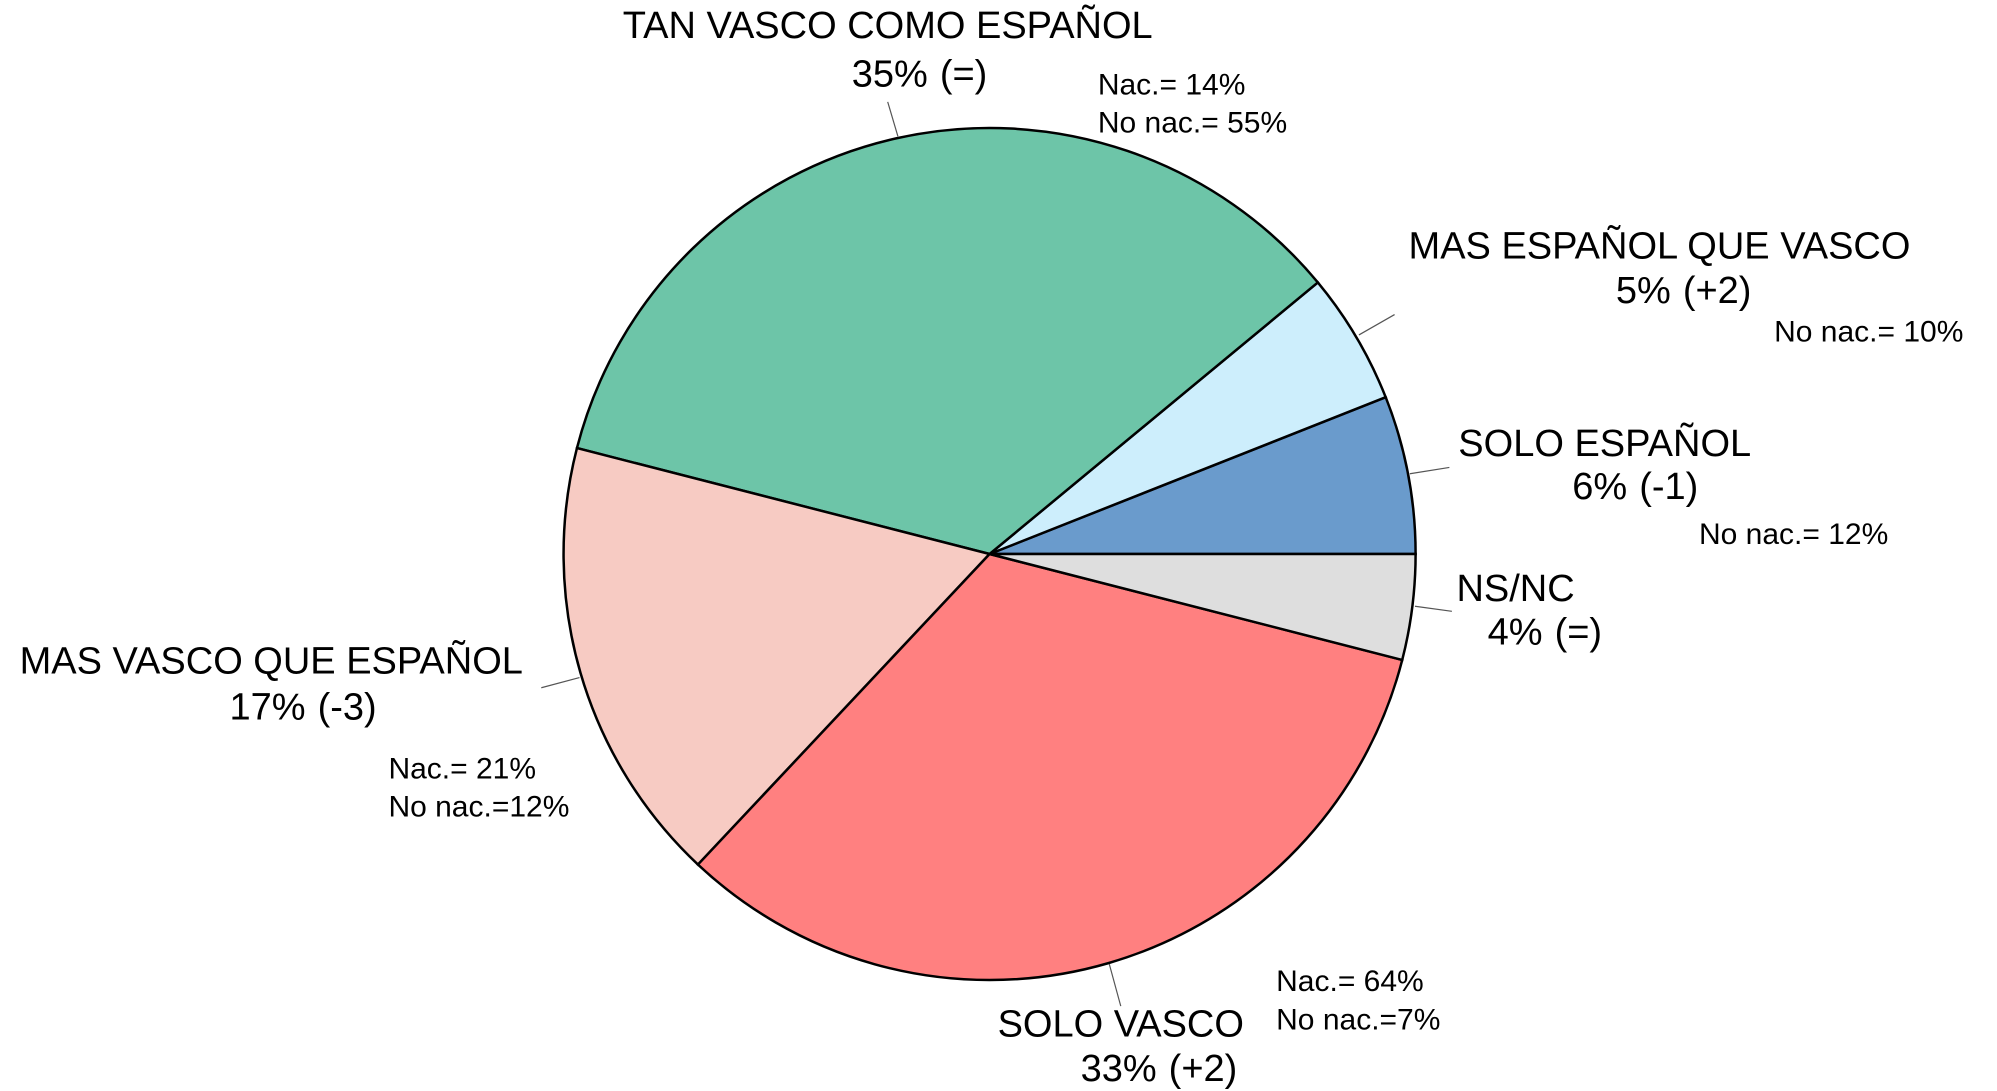 This screenshot has width=1997, height=1091. Describe the element at coordinates (347, 707) in the screenshot. I see `change-label: (-3)` at that location.